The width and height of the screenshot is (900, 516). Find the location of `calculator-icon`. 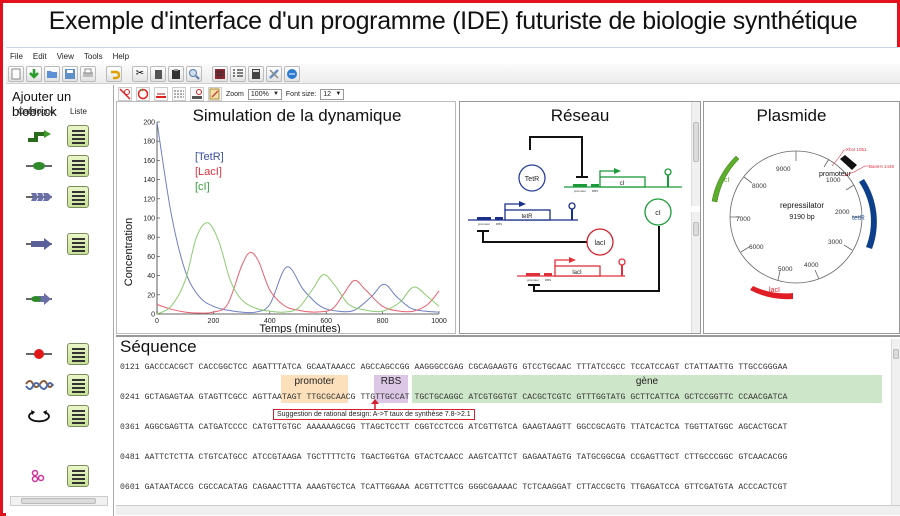

calculator-icon is located at coordinates (256, 73).